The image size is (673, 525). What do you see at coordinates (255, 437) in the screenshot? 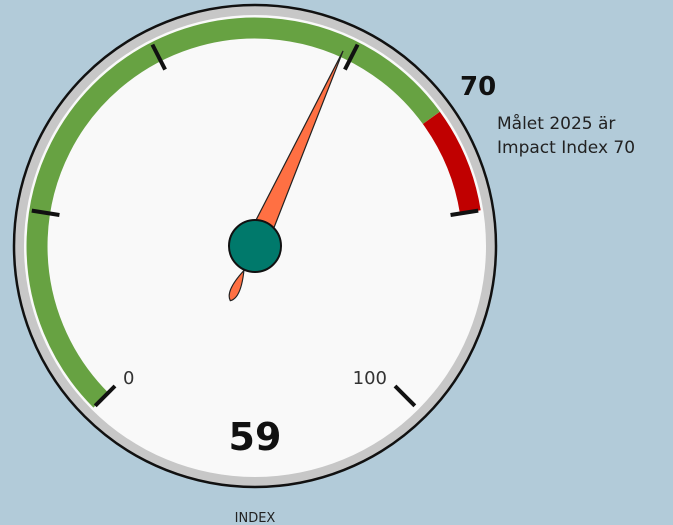
I see `gauge-value-label: 59` at bounding box center [255, 437].